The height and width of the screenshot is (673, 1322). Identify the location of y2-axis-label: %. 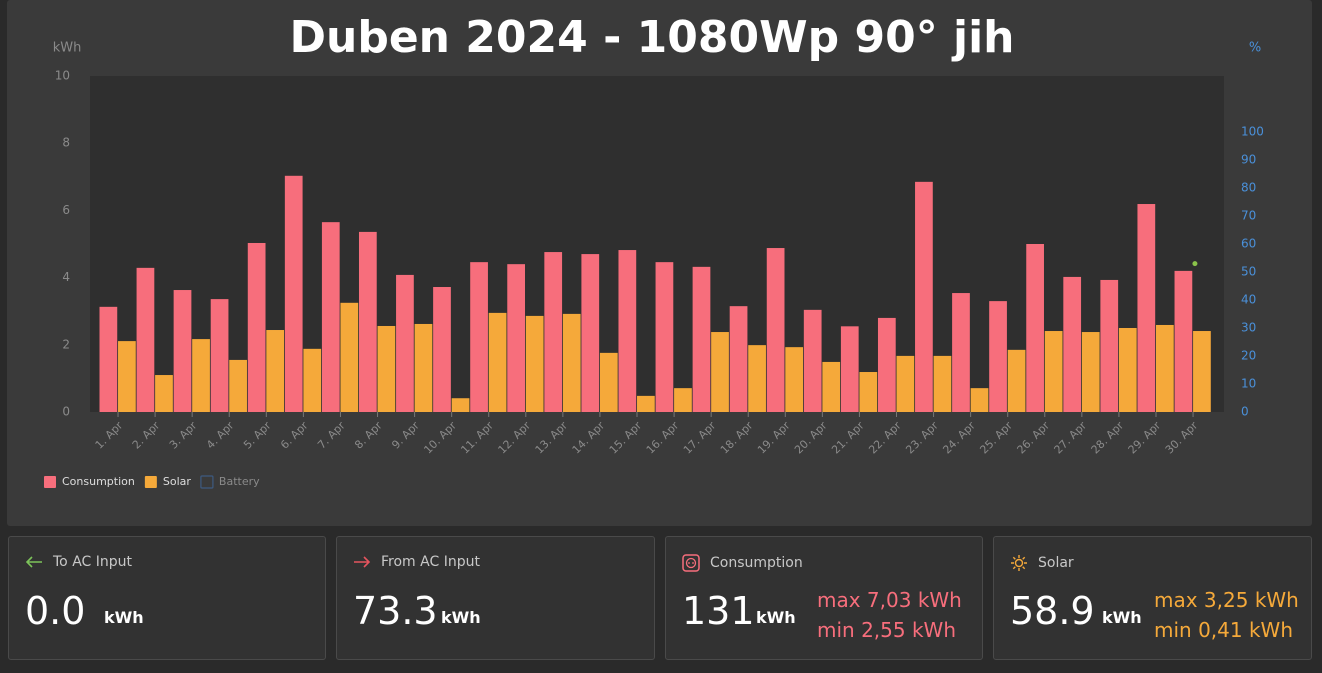
(1255, 48).